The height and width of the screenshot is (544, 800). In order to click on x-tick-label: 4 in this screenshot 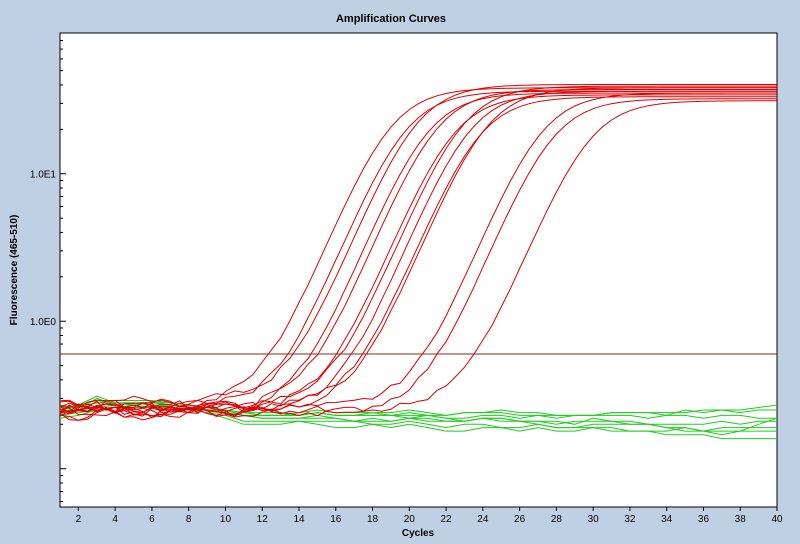, I will do `click(115, 519)`.